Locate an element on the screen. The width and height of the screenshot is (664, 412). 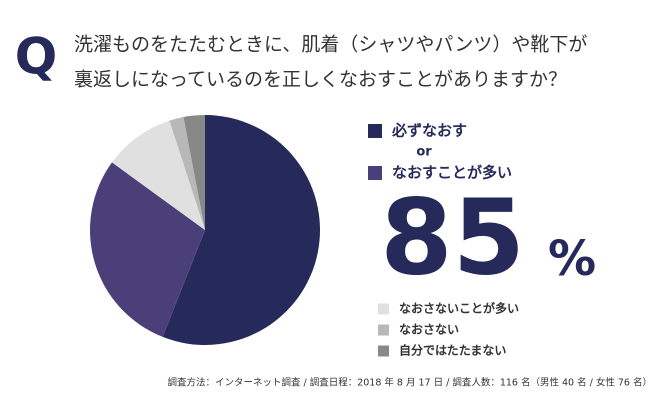
highlight-value: 85 is located at coordinates (452, 237).